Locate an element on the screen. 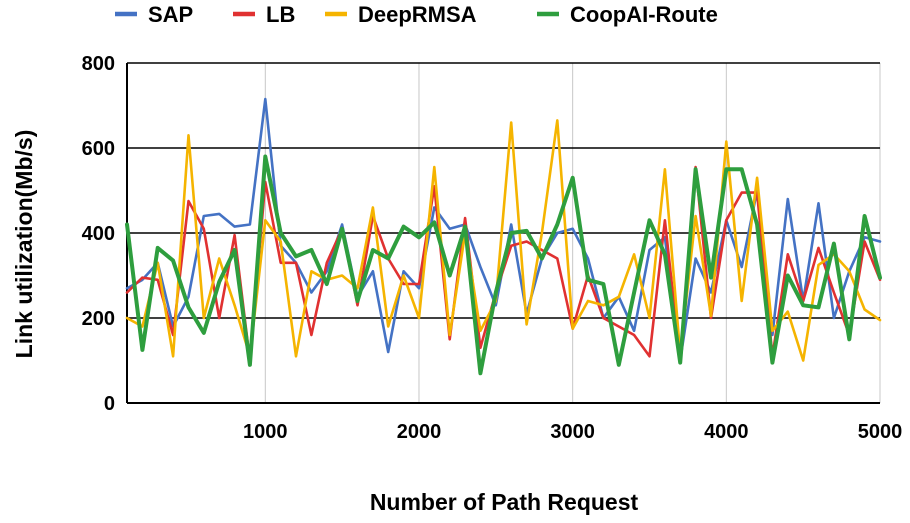 This screenshot has width=910, height=523. y-tick-label: 800 is located at coordinates (98, 64).